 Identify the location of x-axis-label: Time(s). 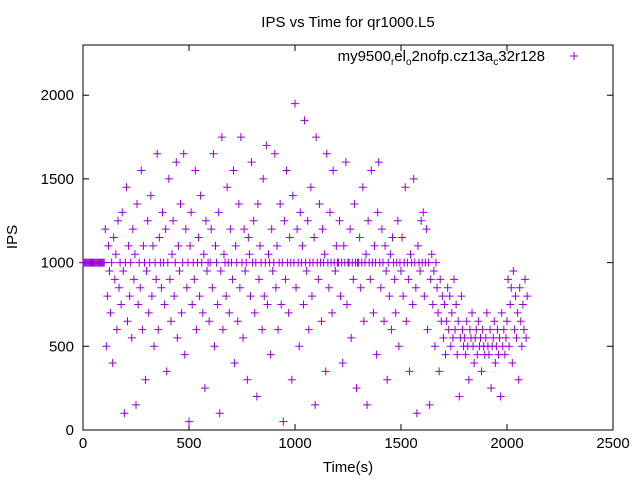
(348, 467).